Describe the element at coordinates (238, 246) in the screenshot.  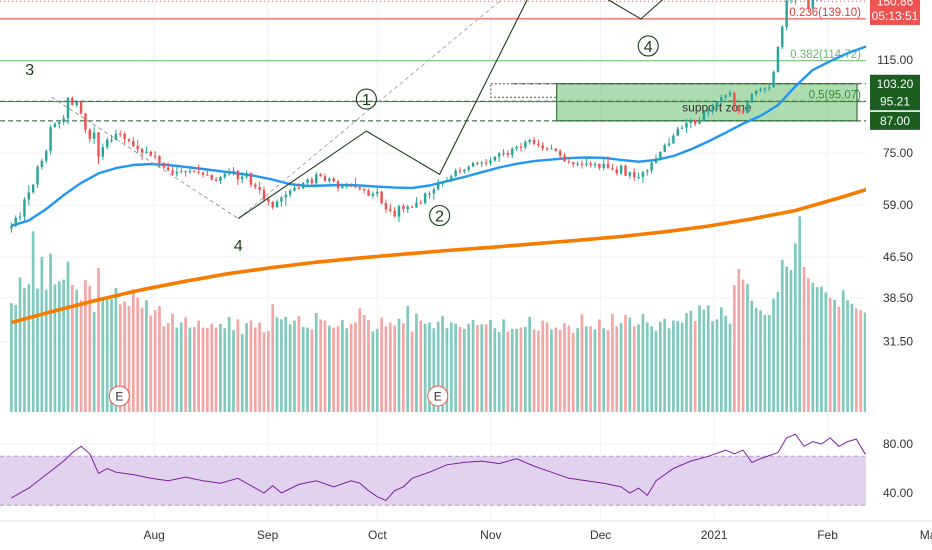
I see `wave-label: 4` at that location.